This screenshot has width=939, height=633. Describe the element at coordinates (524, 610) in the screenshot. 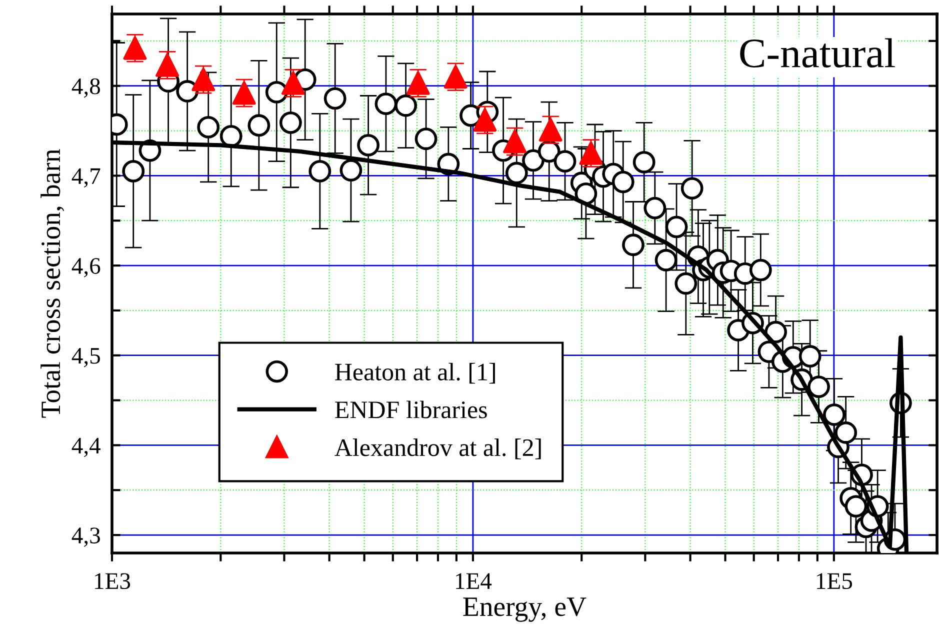

I see `x-axis-title: Energy, eV` at that location.